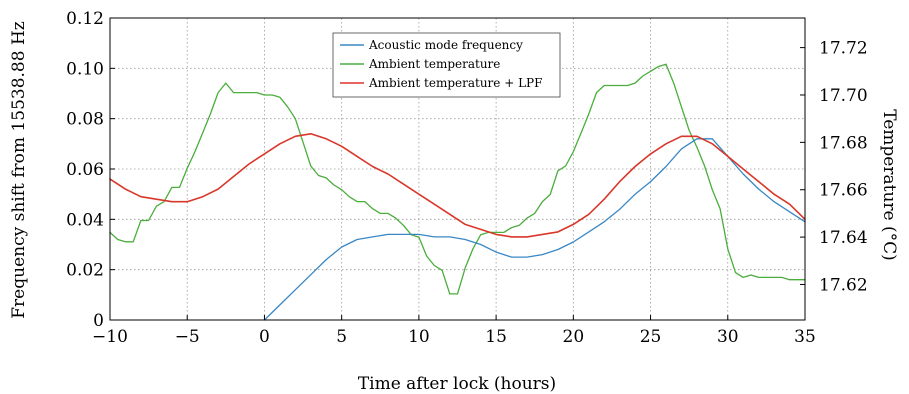  What do you see at coordinates (85, 120) in the screenshot?
I see `y-tick-label: 0.08` at bounding box center [85, 120].